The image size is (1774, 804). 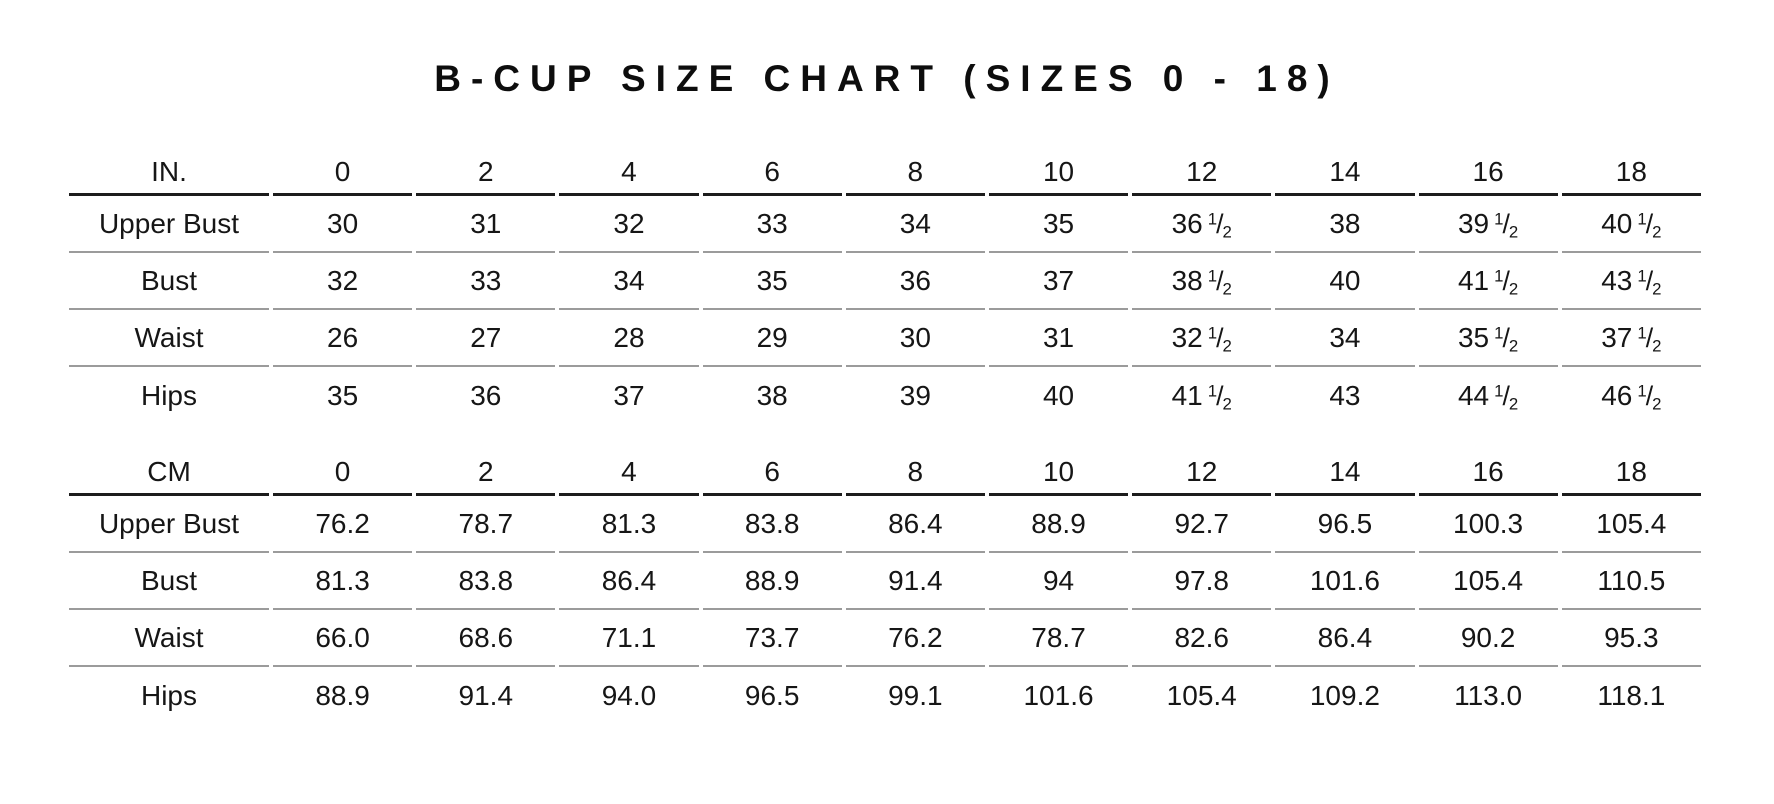 I want to click on measurement-row: Upper Bust 30 31 32 33 34 35 36 1/2 38 39 1/2 40 1/2, so click(x=885, y=224).